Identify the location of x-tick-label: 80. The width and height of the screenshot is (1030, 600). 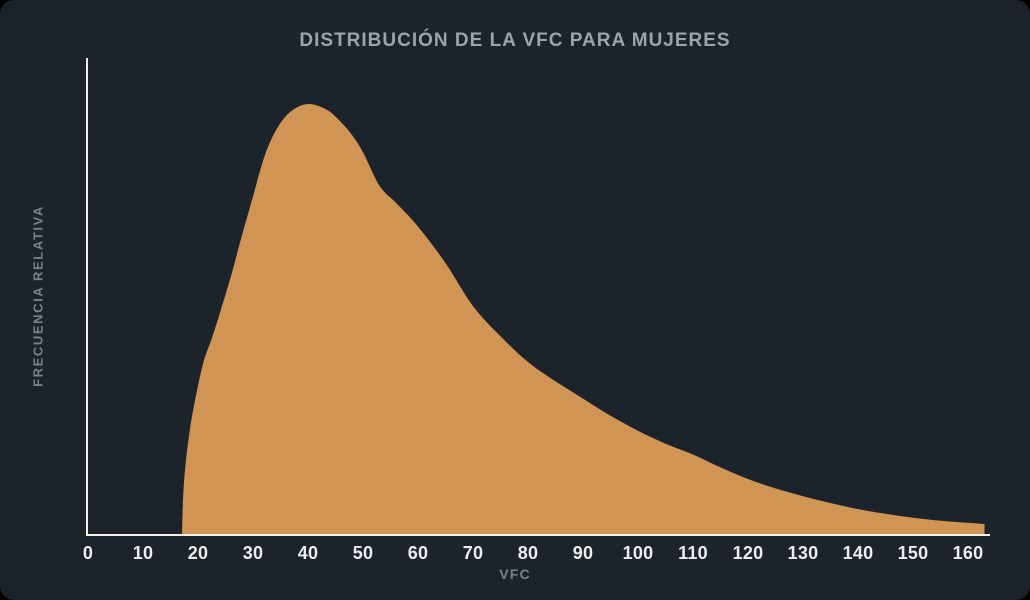
(528, 553).